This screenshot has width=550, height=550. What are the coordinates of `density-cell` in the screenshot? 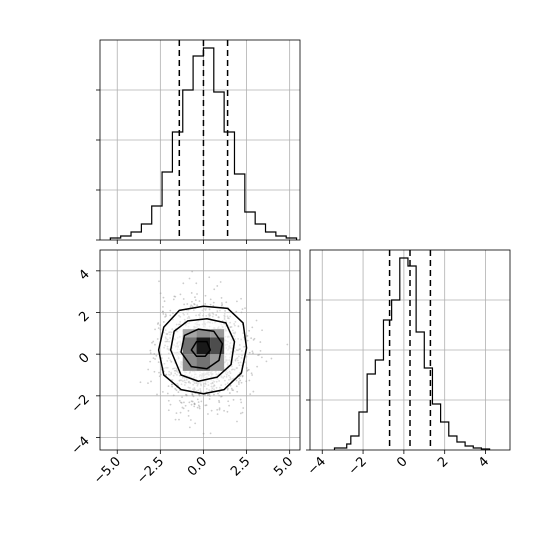 It's located at (203, 362).